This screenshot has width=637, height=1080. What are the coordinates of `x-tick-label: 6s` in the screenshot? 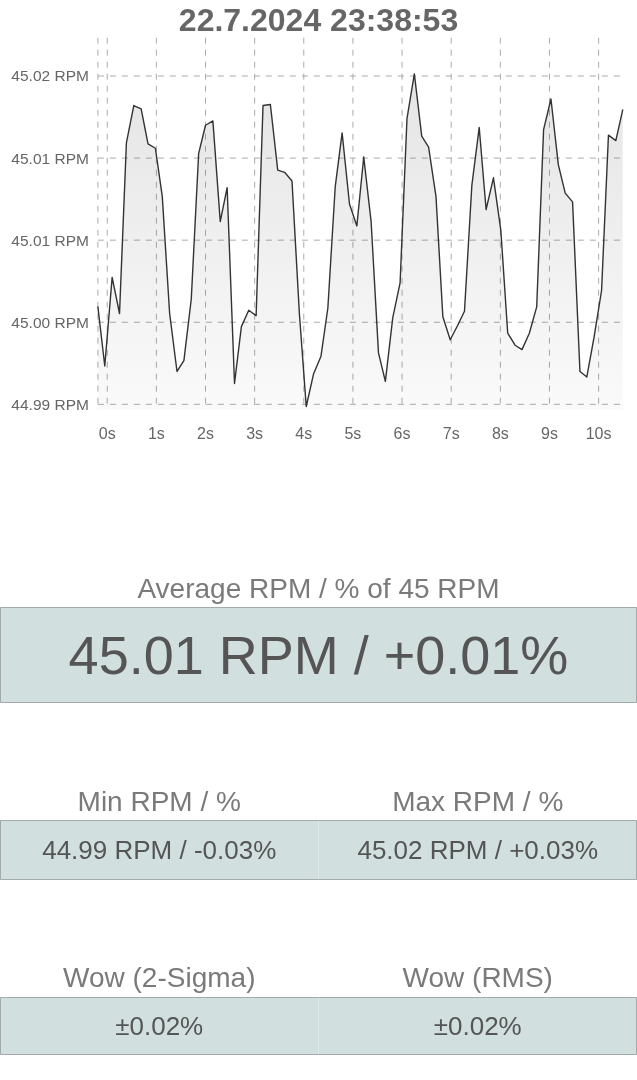 It's located at (402, 433).